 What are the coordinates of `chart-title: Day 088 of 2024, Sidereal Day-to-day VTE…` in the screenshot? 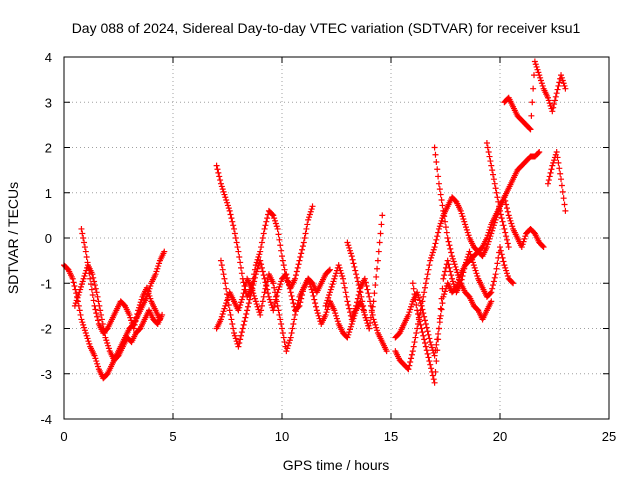 It's located at (326, 28).